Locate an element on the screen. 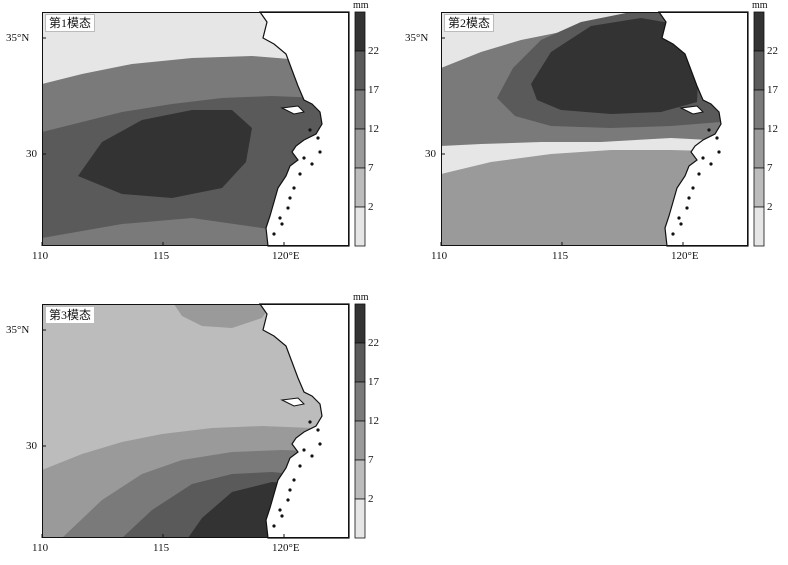  panel-title: 第1模态 is located at coordinates (70, 23).